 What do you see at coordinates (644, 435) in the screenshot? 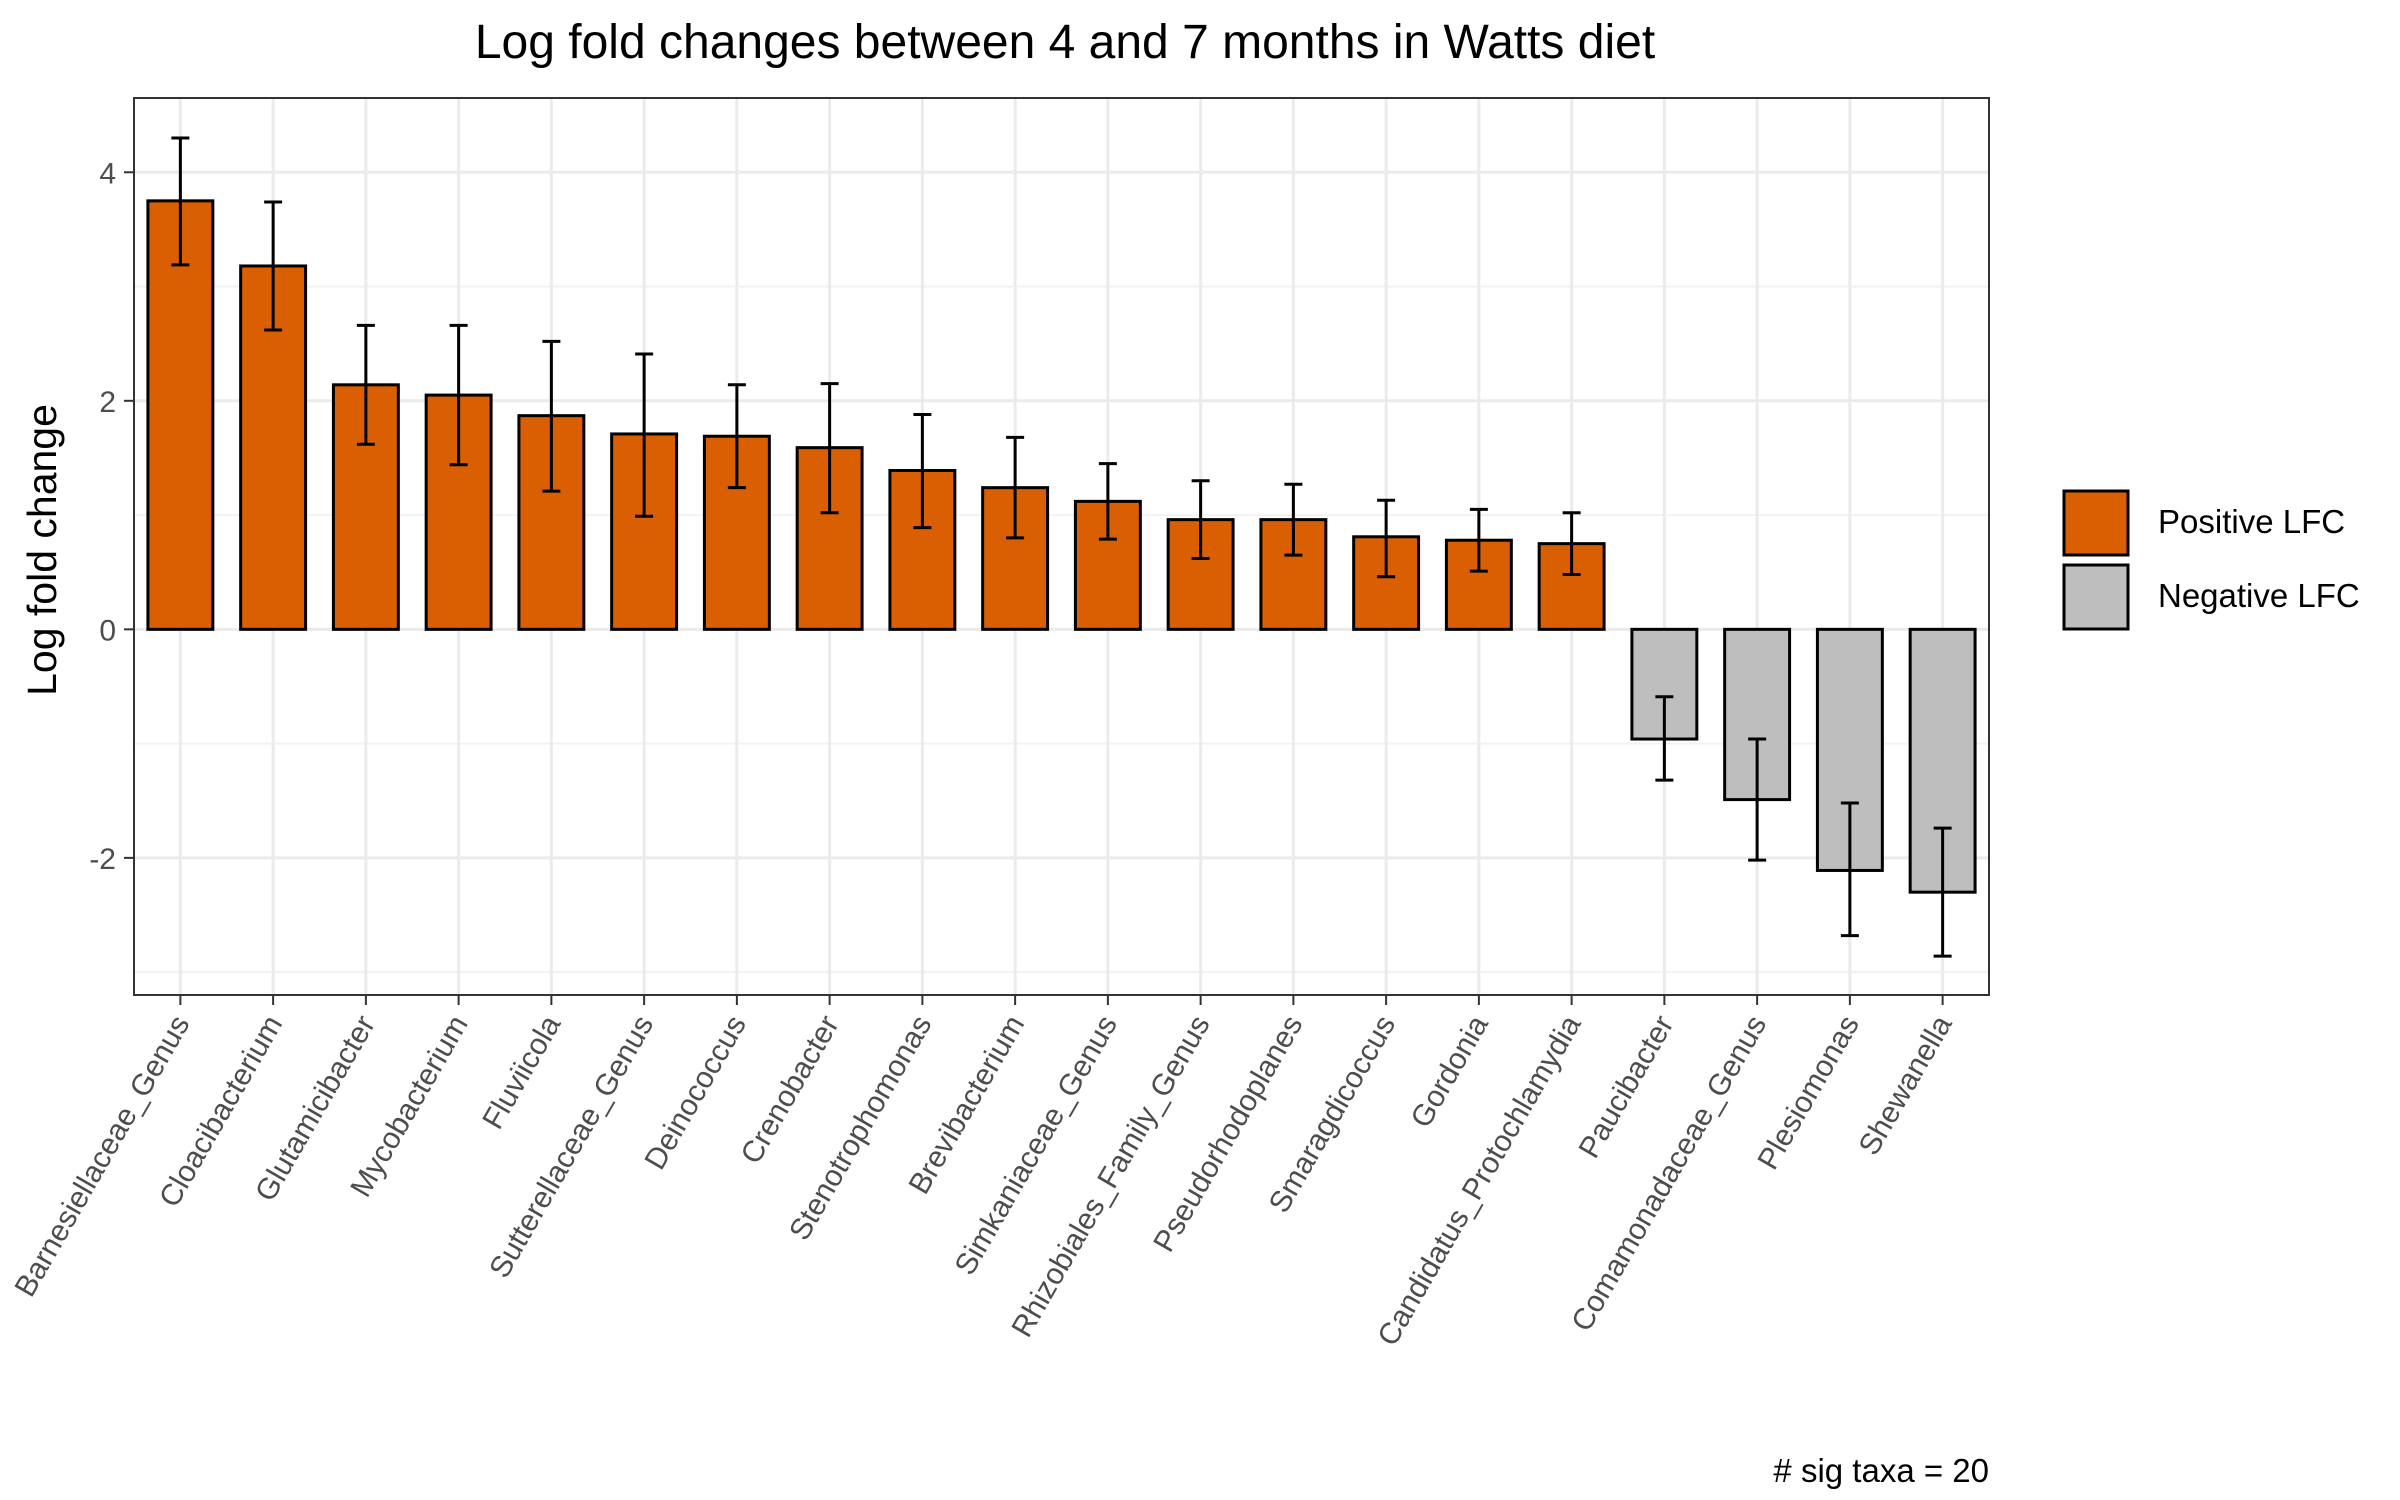
I see `error-bar-Sutterellaceae_Genus` at bounding box center [644, 435].